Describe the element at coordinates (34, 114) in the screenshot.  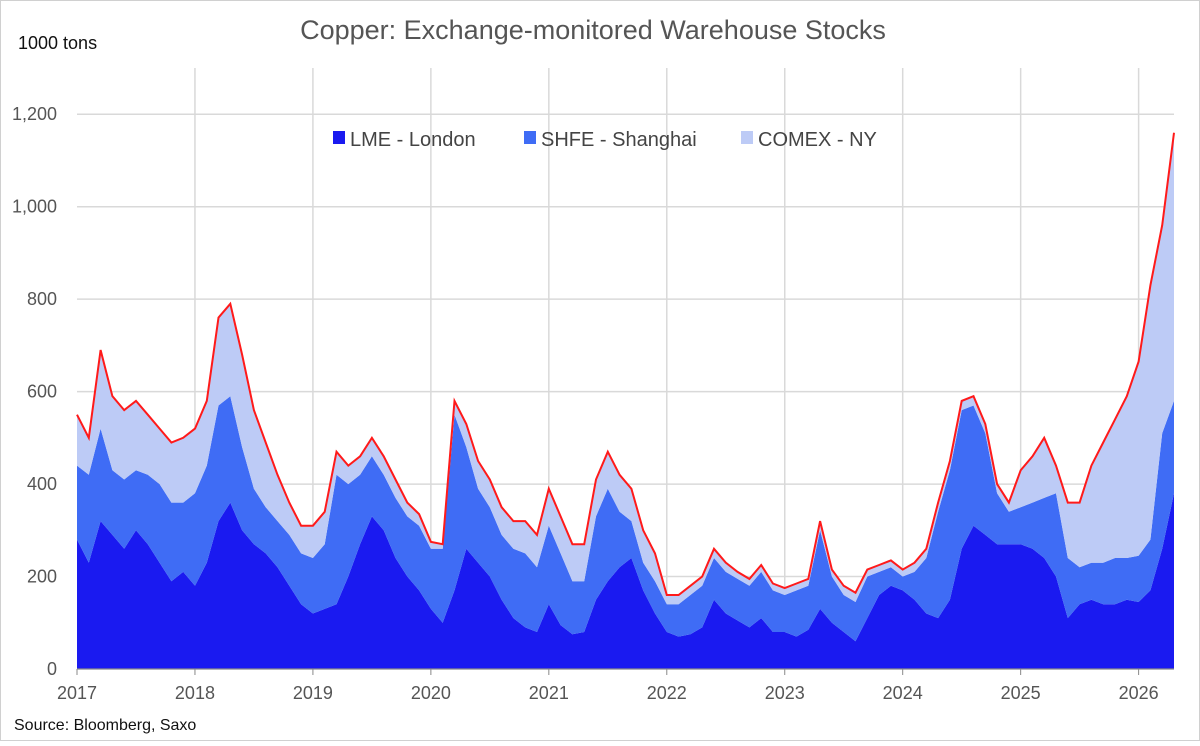
I see `y-tick-label: 1,200` at that location.